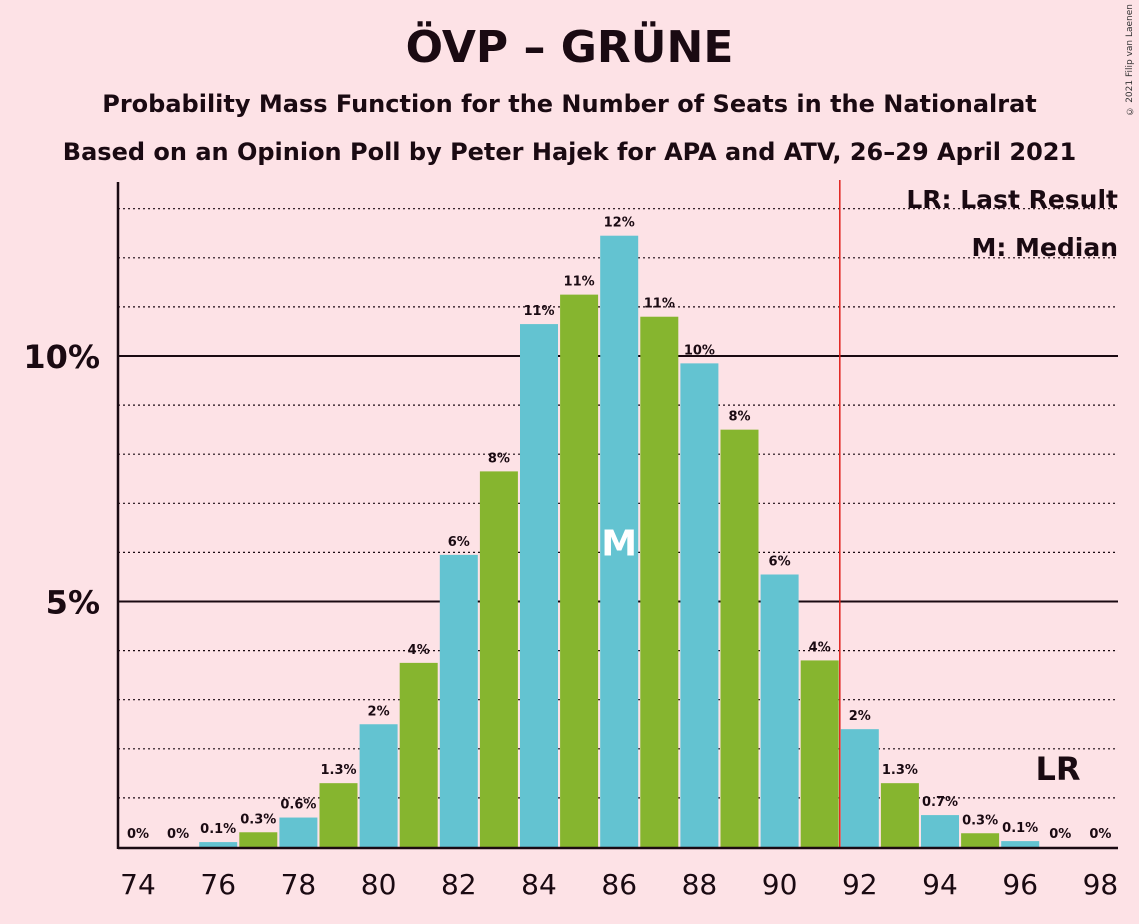  Describe the element at coordinates (1044, 247) in the screenshot. I see `legend-median: M: Median` at that location.